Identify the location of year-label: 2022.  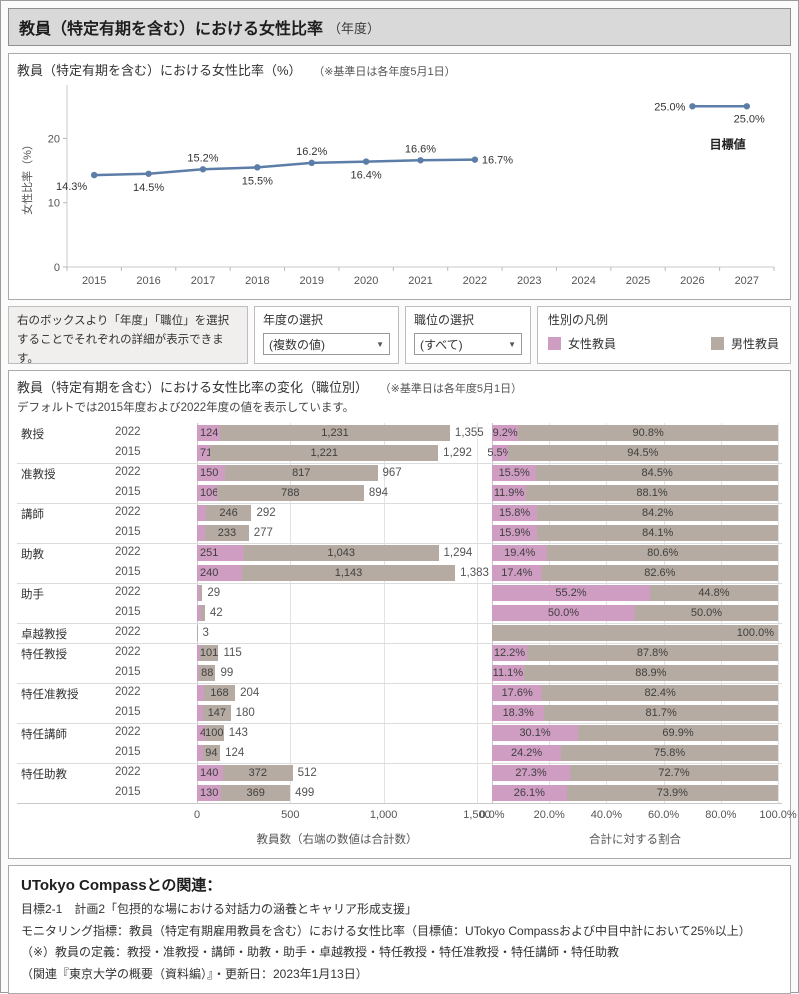
(128, 652).